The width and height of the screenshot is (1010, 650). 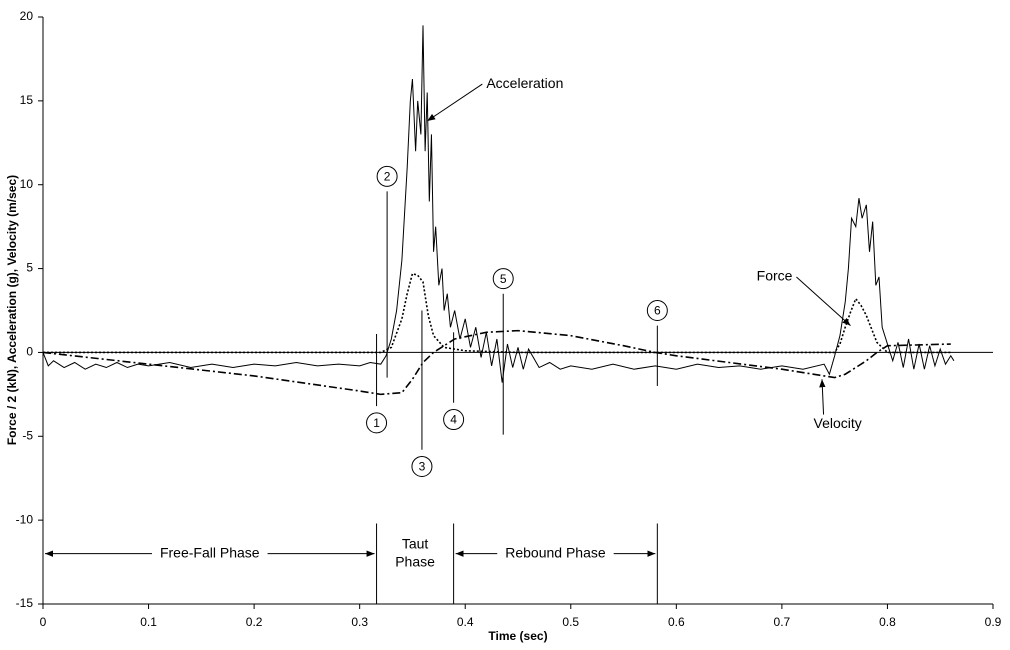 What do you see at coordinates (524, 83) in the screenshot?
I see `annotation-label: Acceleration` at bounding box center [524, 83].